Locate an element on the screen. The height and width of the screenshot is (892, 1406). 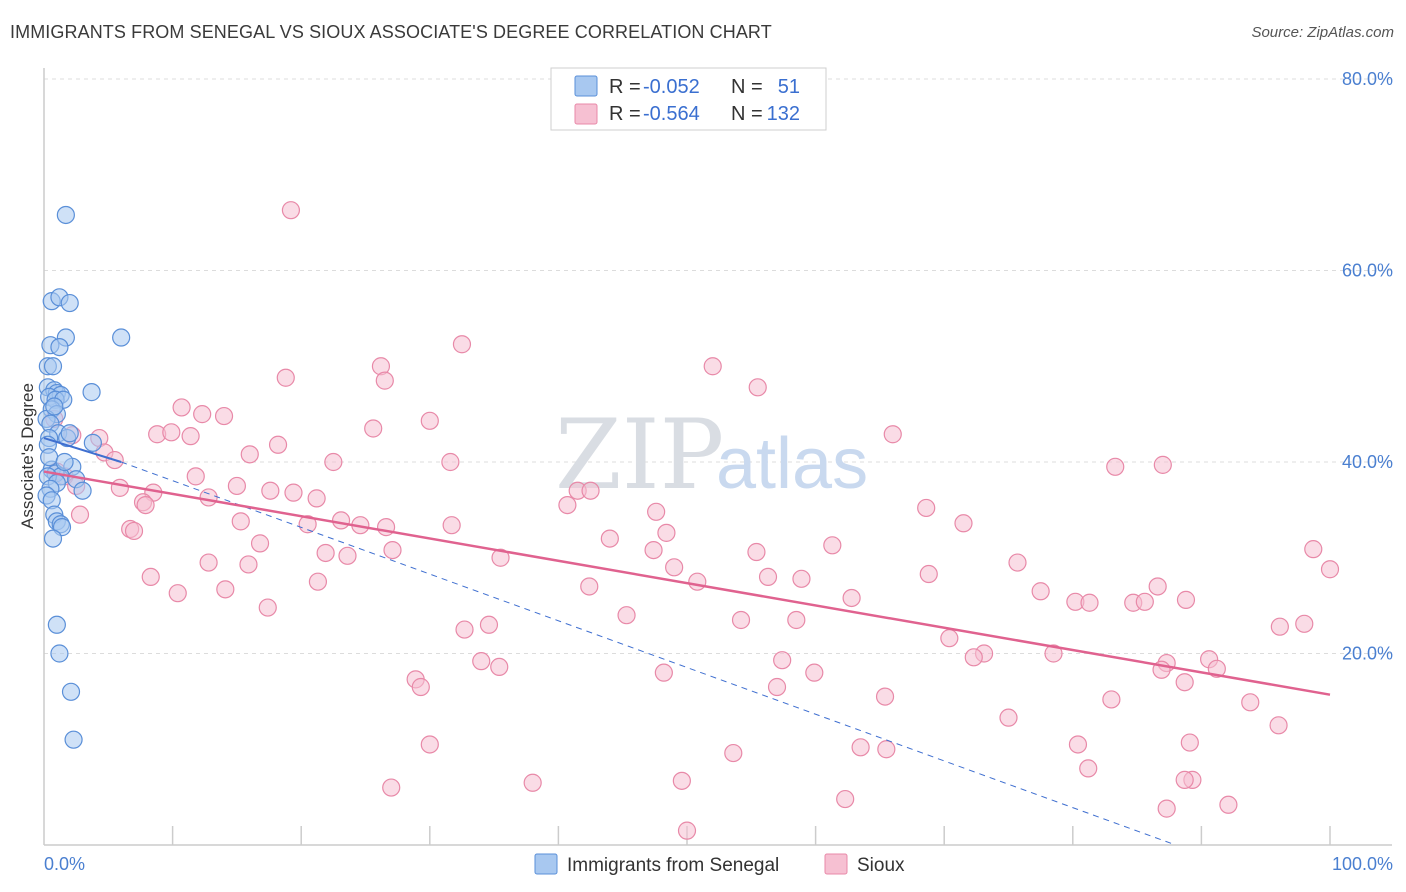
legend-r-label-sioux: R = is located at coordinates (625, 114).